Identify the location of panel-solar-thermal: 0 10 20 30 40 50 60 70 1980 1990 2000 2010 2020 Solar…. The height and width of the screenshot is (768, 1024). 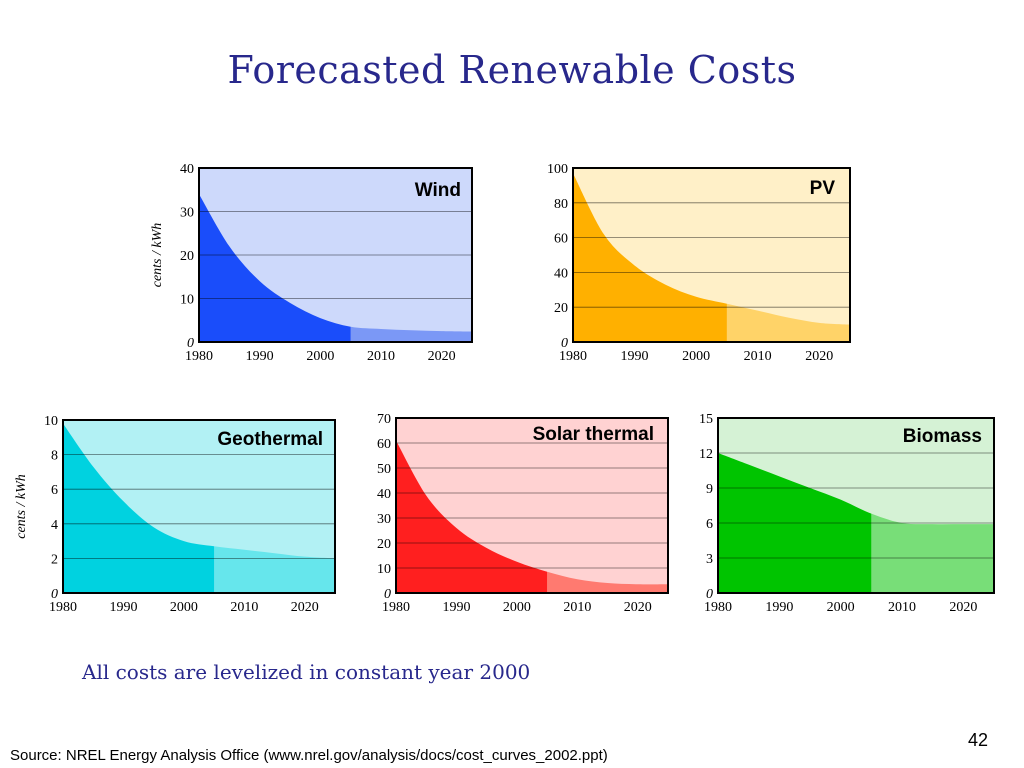
(523, 513).